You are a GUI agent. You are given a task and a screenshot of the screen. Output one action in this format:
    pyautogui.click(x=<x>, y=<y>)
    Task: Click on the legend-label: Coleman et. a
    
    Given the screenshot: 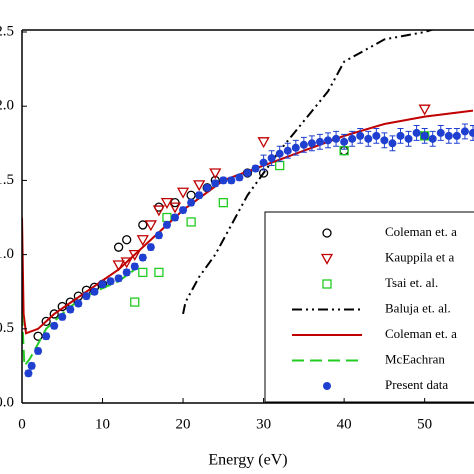 What is the action you would take?
    pyautogui.click(x=421, y=231)
    